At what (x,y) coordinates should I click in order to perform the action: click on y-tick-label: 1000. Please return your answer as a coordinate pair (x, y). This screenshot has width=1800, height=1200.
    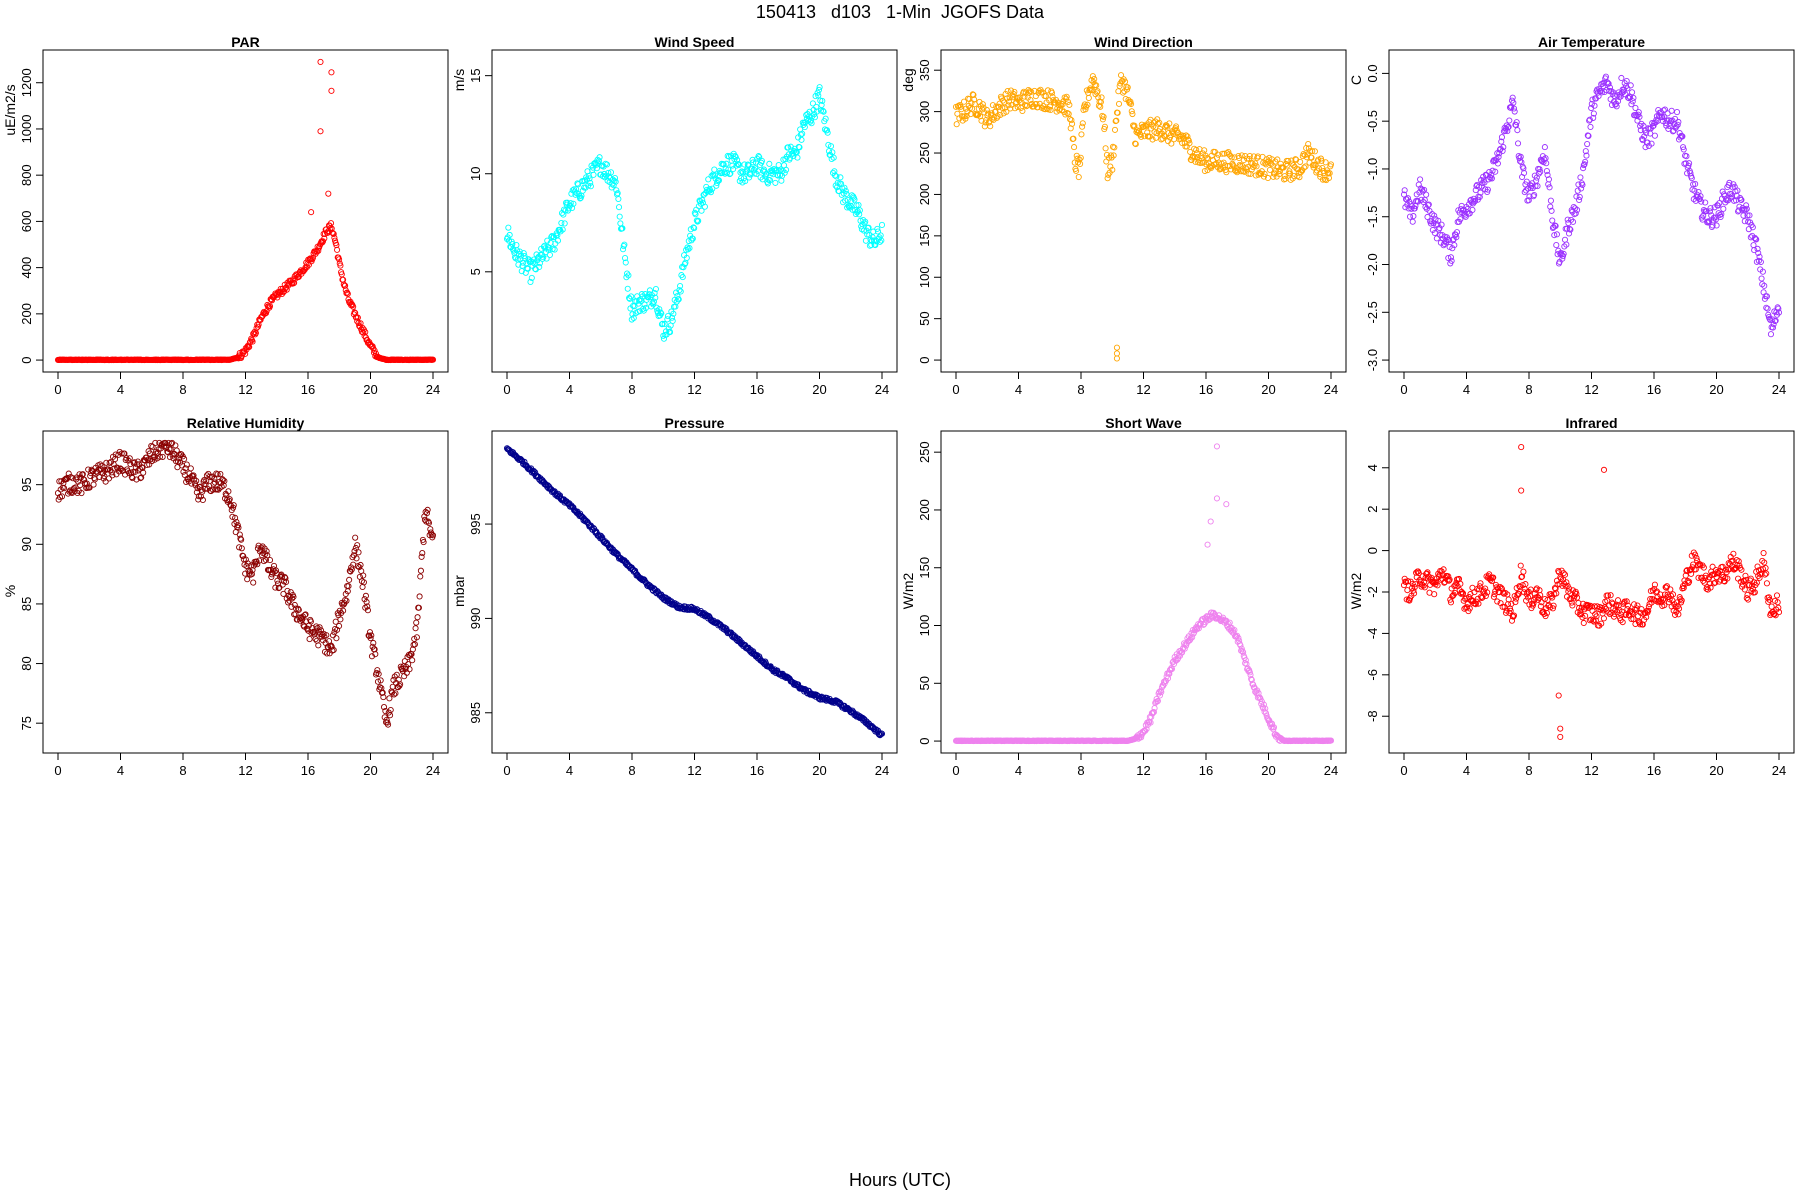
    Looking at the image, I should click on (26, 128).